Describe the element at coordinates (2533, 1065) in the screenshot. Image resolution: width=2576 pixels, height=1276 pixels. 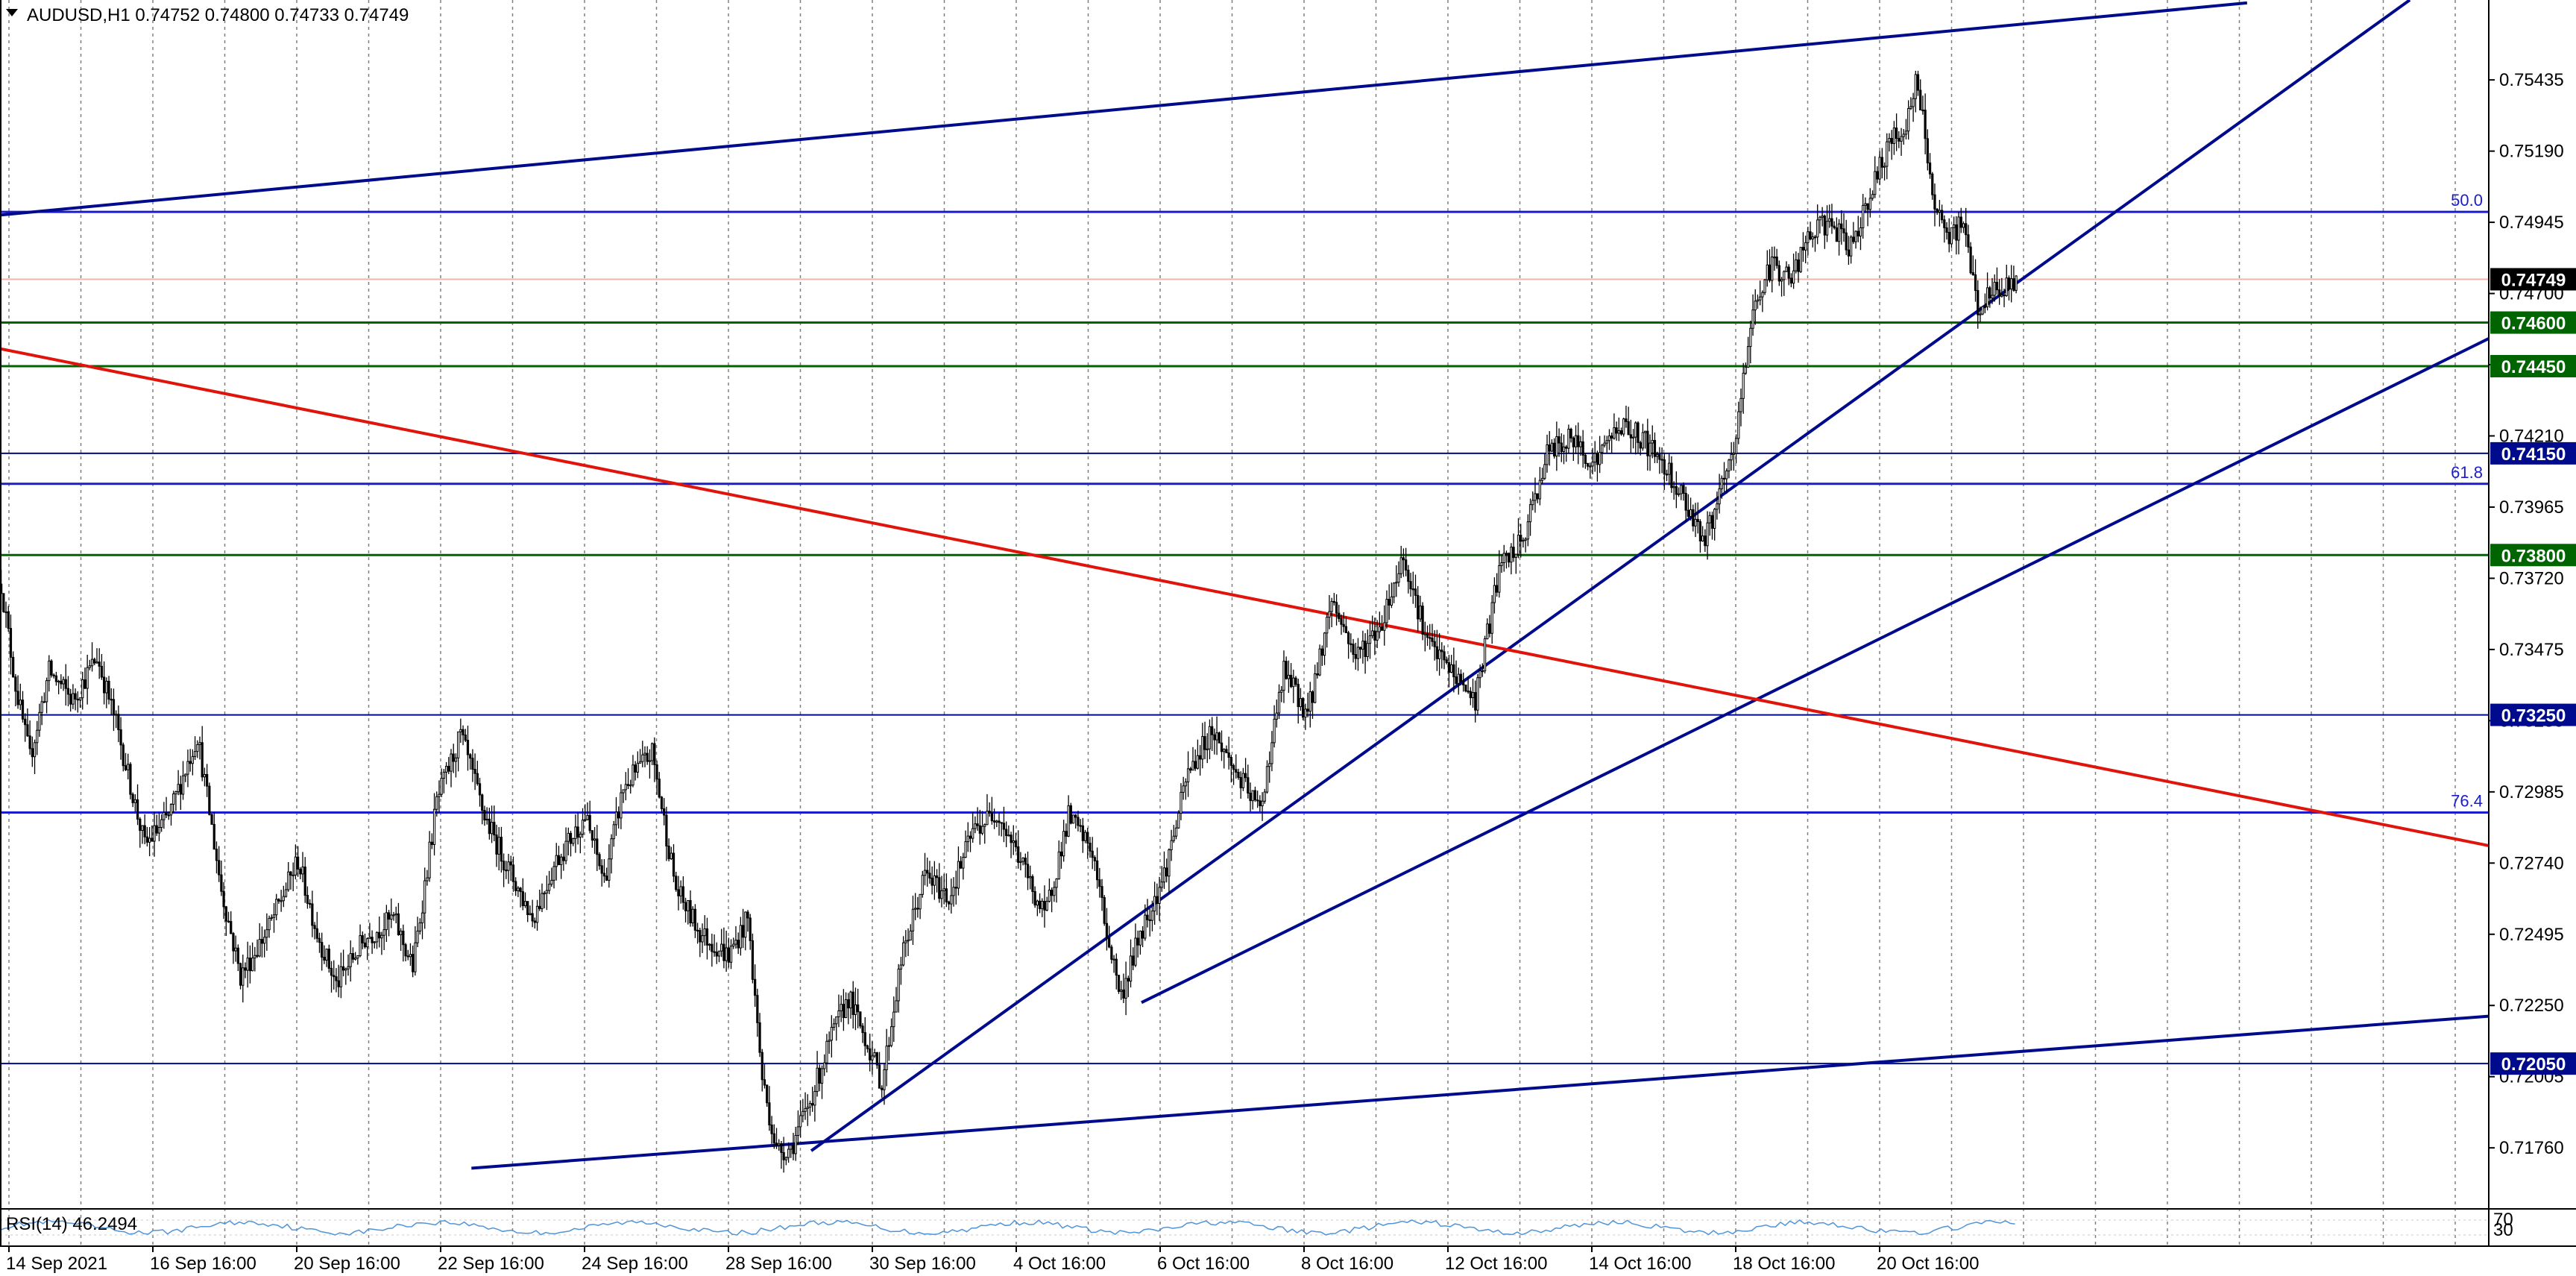
I see `price-box-text-0.72050: 0.72050` at that location.